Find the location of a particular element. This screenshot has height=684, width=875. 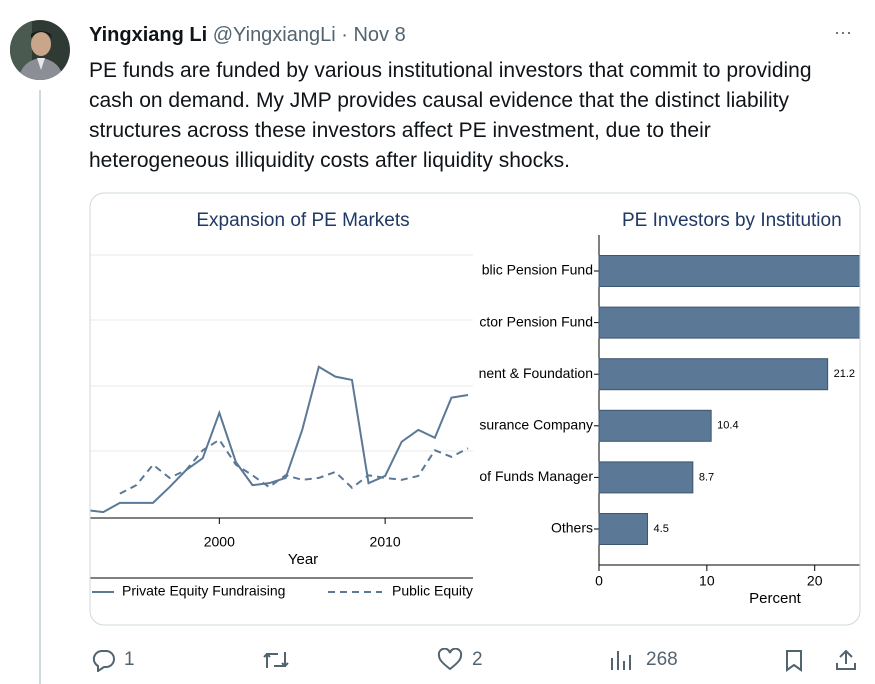

view-count: 268 is located at coordinates (662, 659).